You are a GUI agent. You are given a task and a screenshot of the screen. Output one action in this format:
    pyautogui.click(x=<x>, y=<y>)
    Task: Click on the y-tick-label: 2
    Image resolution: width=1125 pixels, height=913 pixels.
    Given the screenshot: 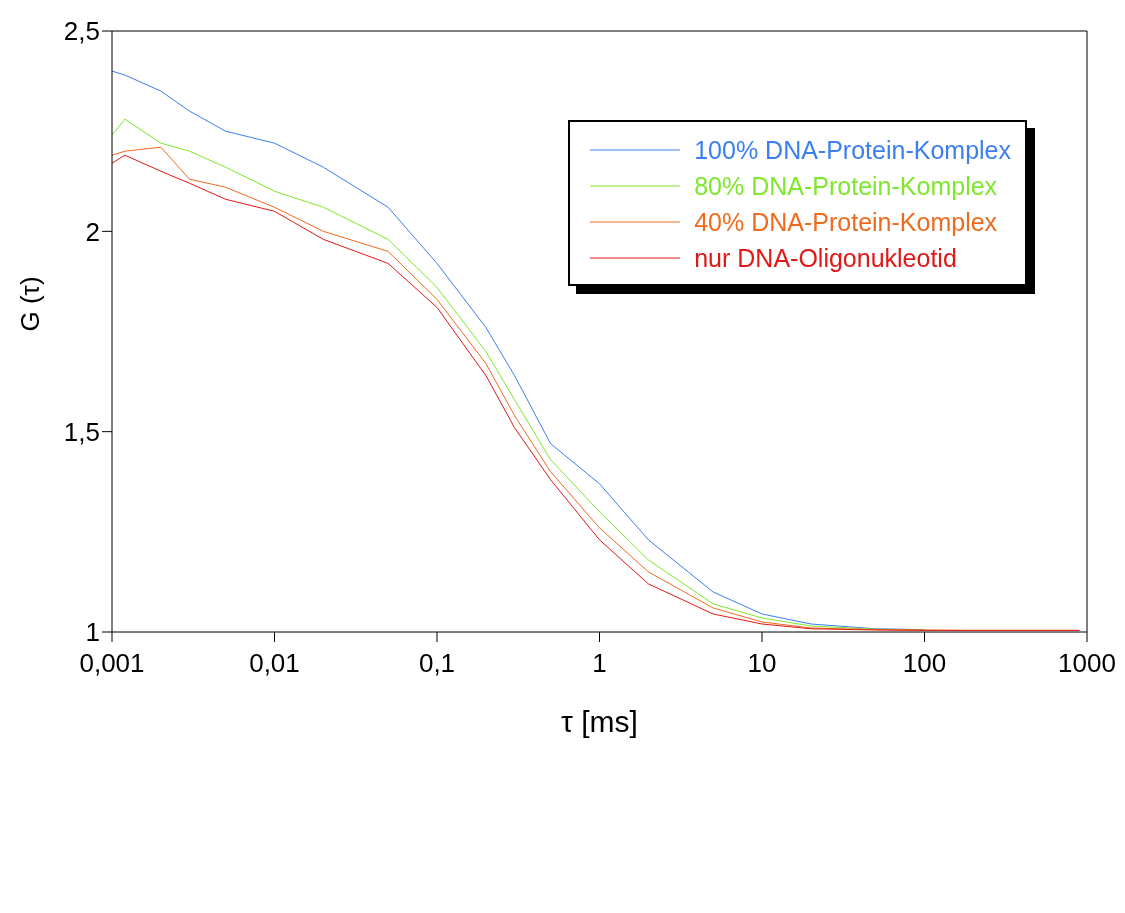 What is the action you would take?
    pyautogui.click(x=92, y=231)
    